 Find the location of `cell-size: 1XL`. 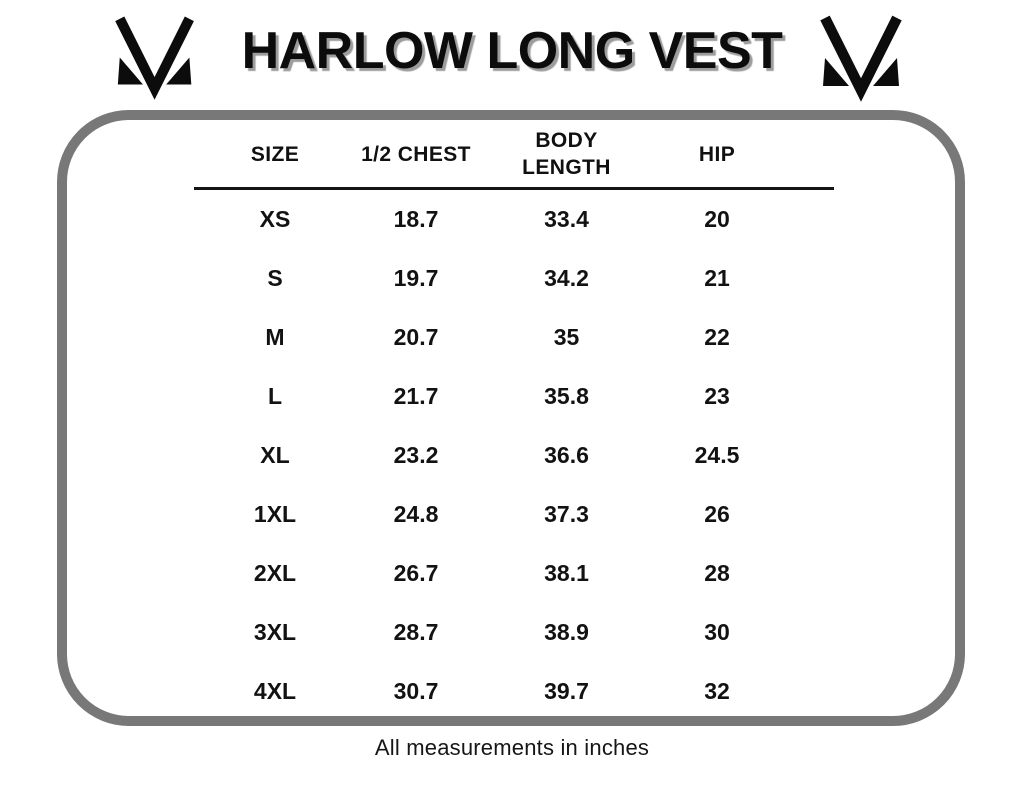

cell-size: 1XL is located at coordinates (275, 514).